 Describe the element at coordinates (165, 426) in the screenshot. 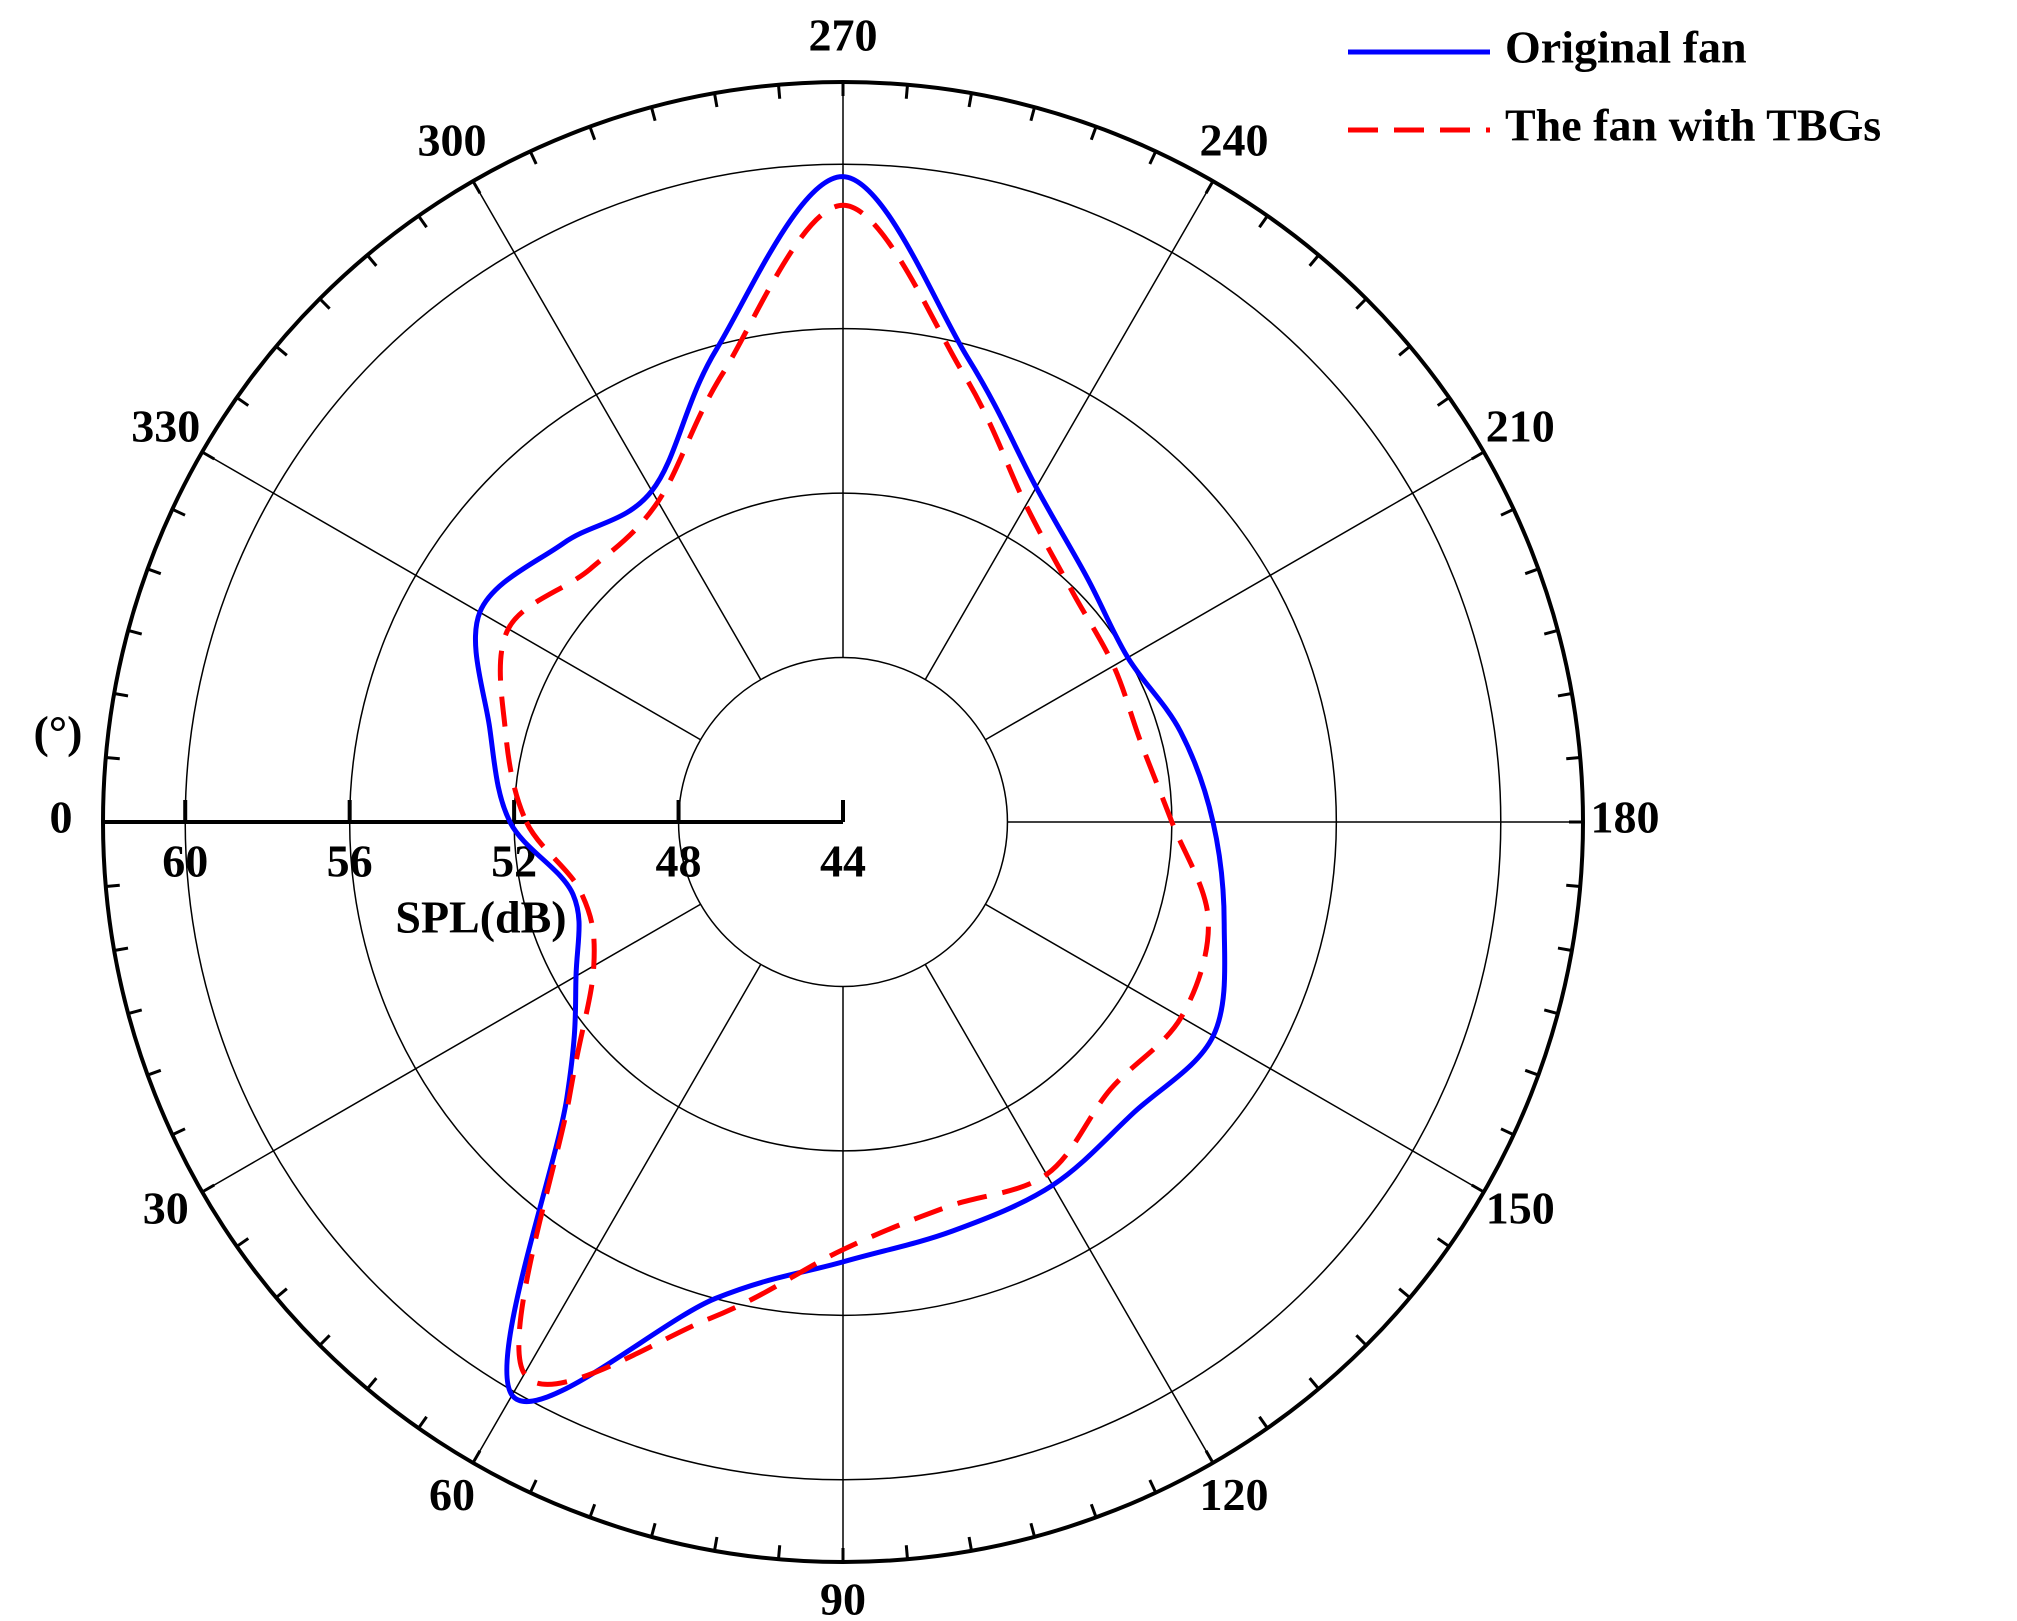

I see `angle-tick-label: 330` at that location.